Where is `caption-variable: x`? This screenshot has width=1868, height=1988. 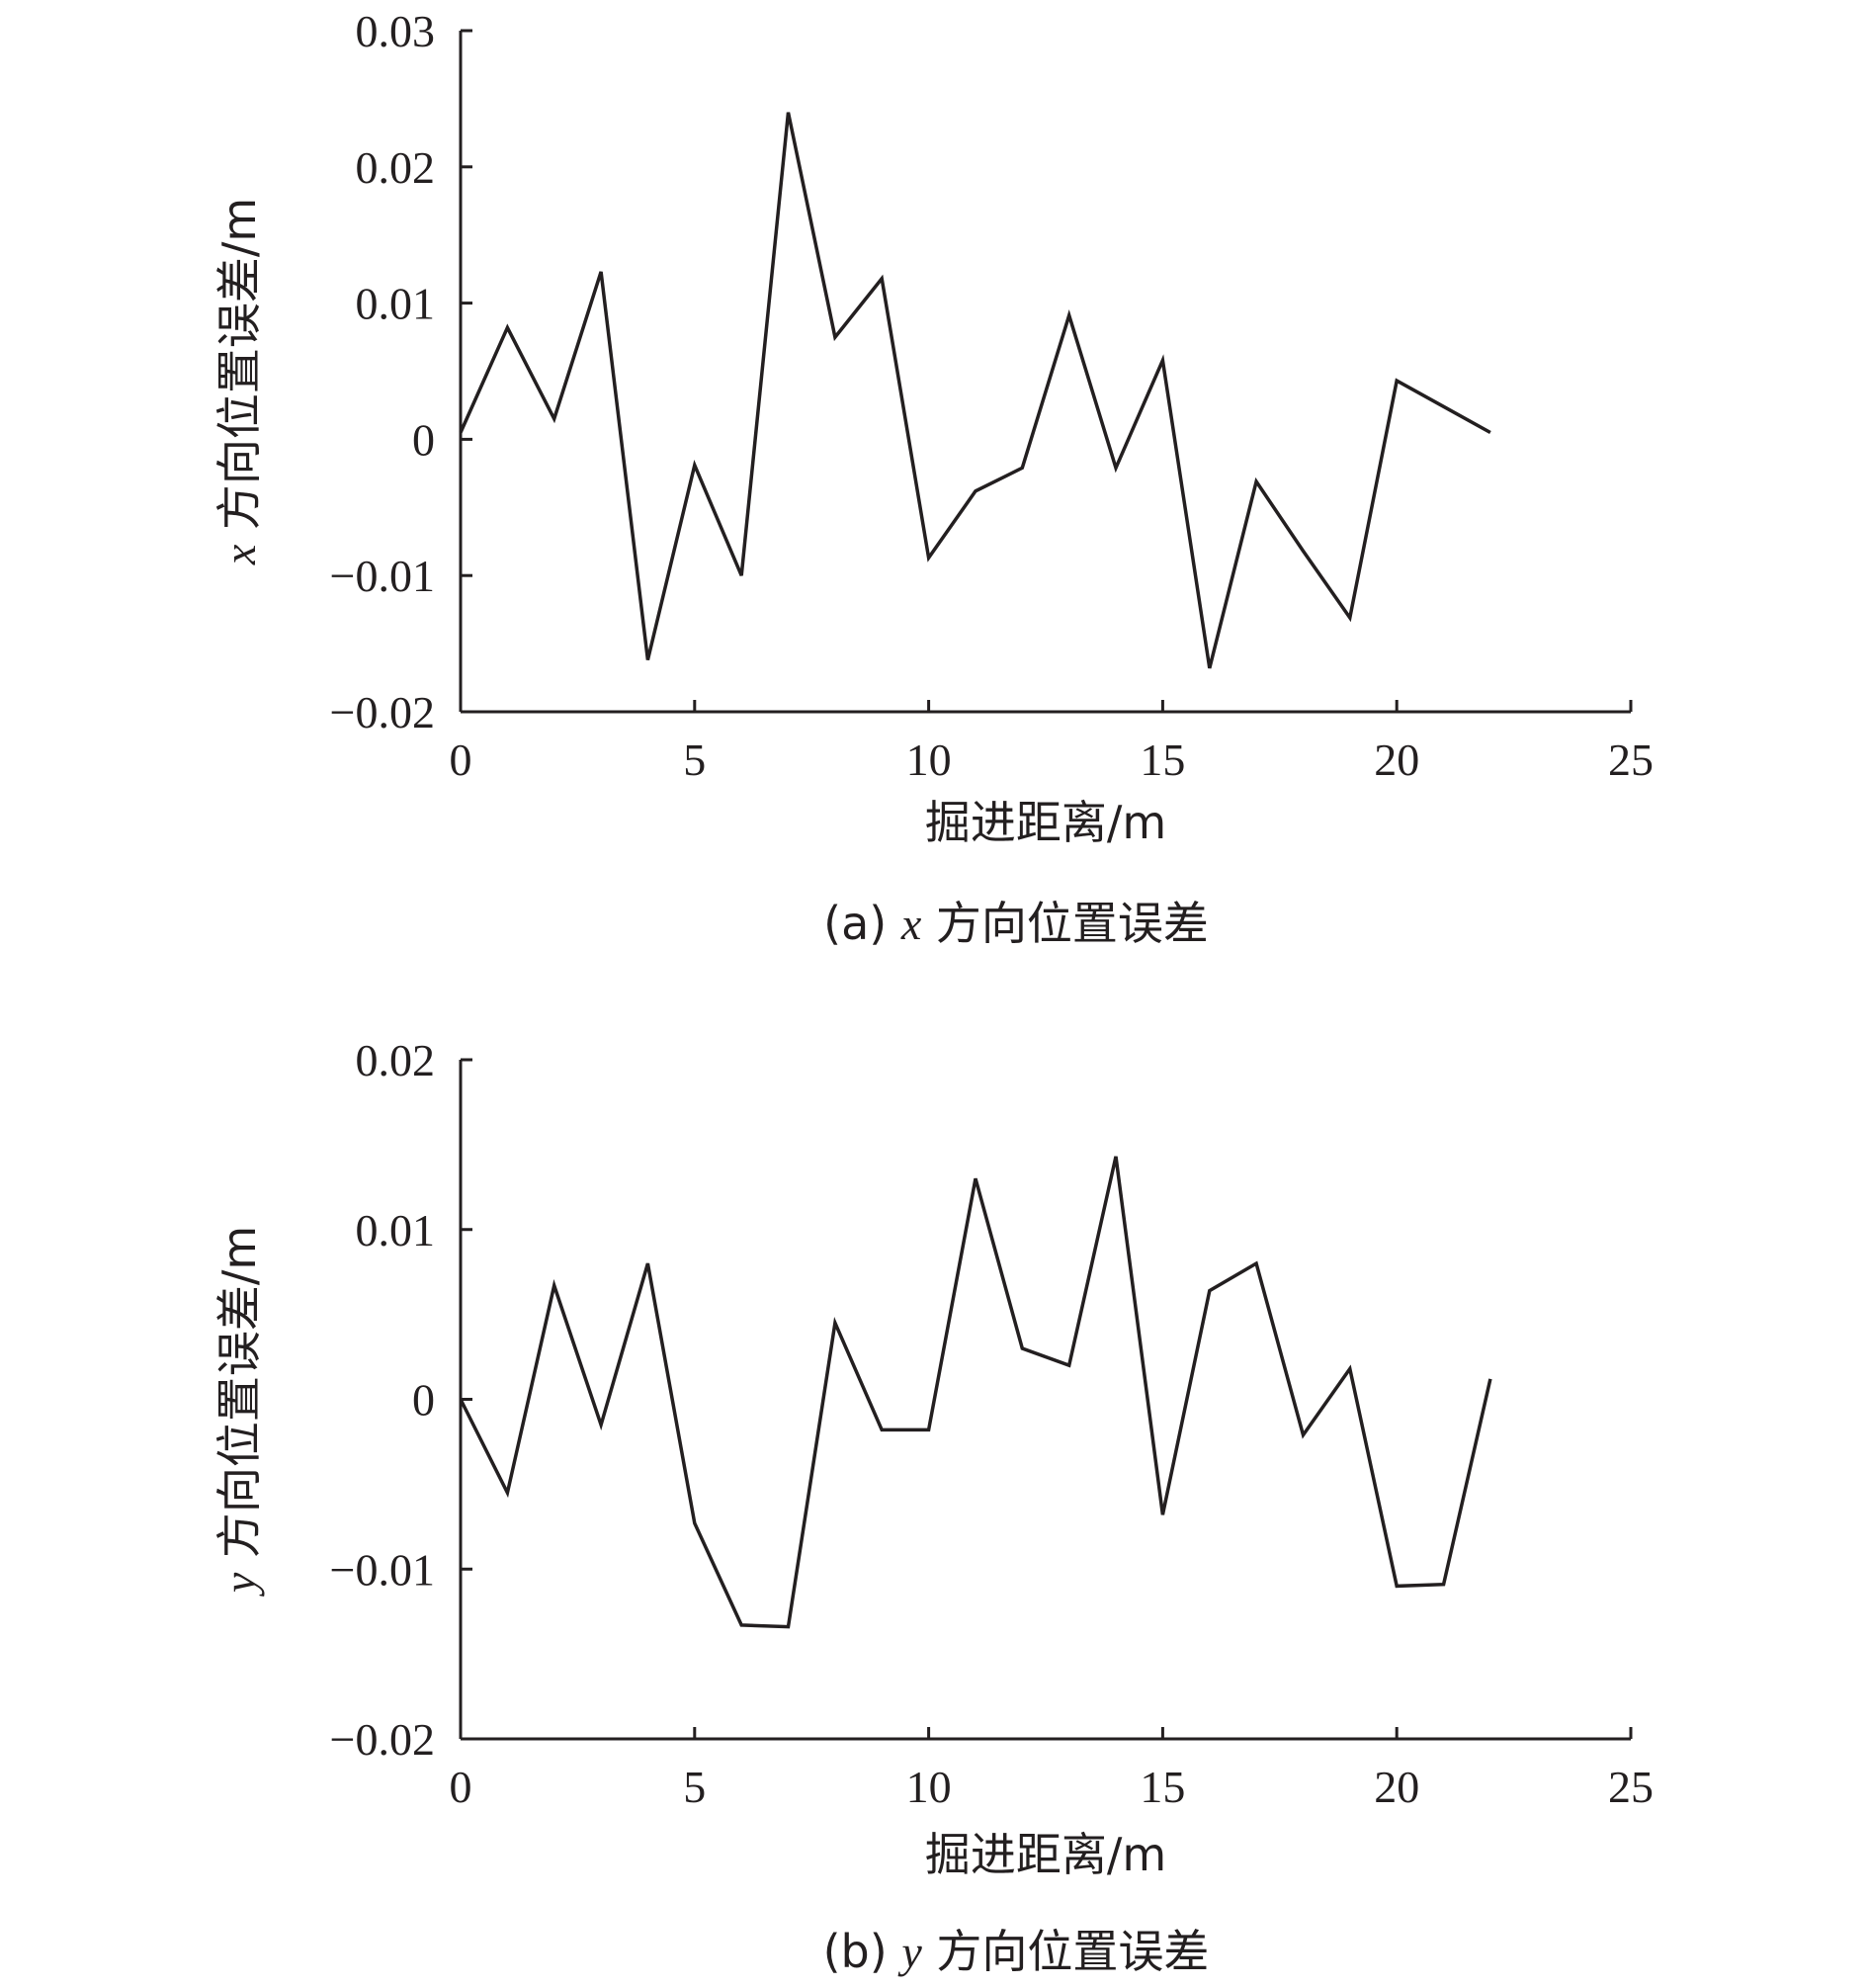
caption-variable: x is located at coordinates (911, 924).